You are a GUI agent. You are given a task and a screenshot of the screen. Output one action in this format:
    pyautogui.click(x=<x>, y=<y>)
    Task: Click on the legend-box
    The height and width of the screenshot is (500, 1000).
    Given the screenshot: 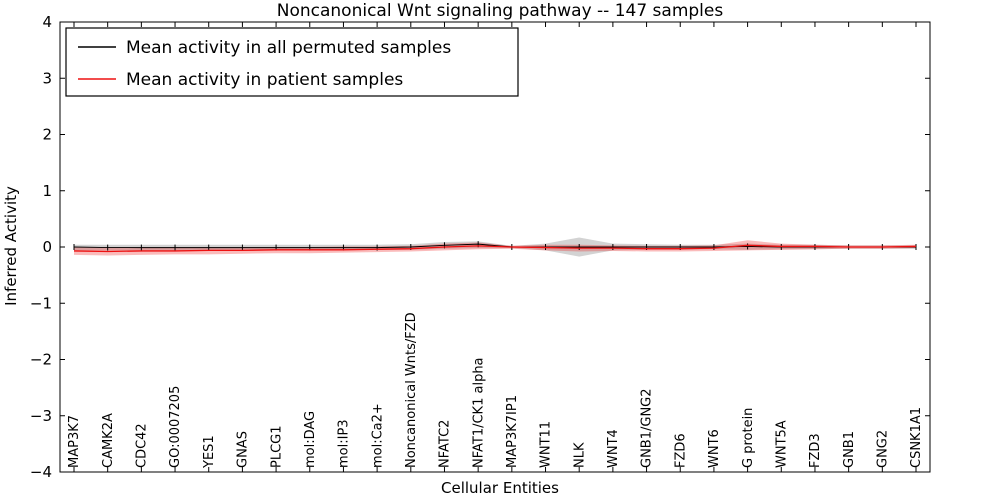 What is the action you would take?
    pyautogui.click(x=292, y=62)
    